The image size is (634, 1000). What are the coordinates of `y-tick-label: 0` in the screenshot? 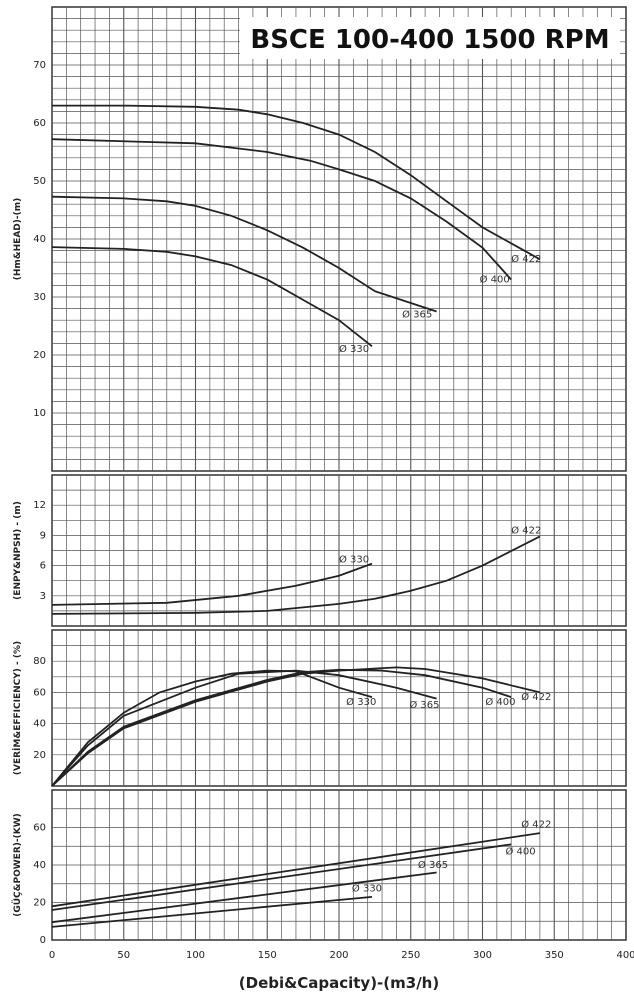 It's located at (43, 940).